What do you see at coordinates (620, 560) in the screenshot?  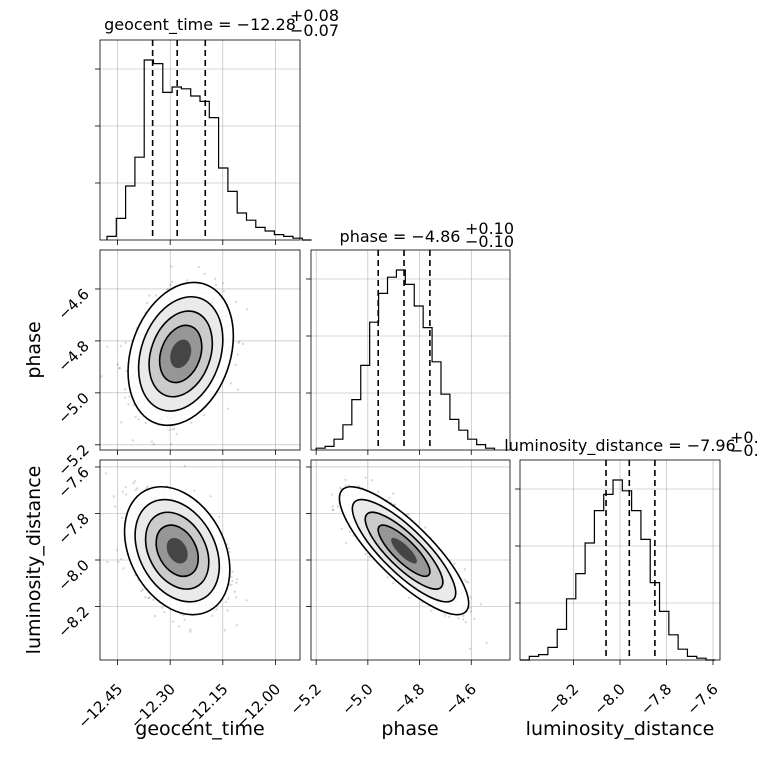 I see `panel-hist-luminosity-distance` at bounding box center [620, 560].